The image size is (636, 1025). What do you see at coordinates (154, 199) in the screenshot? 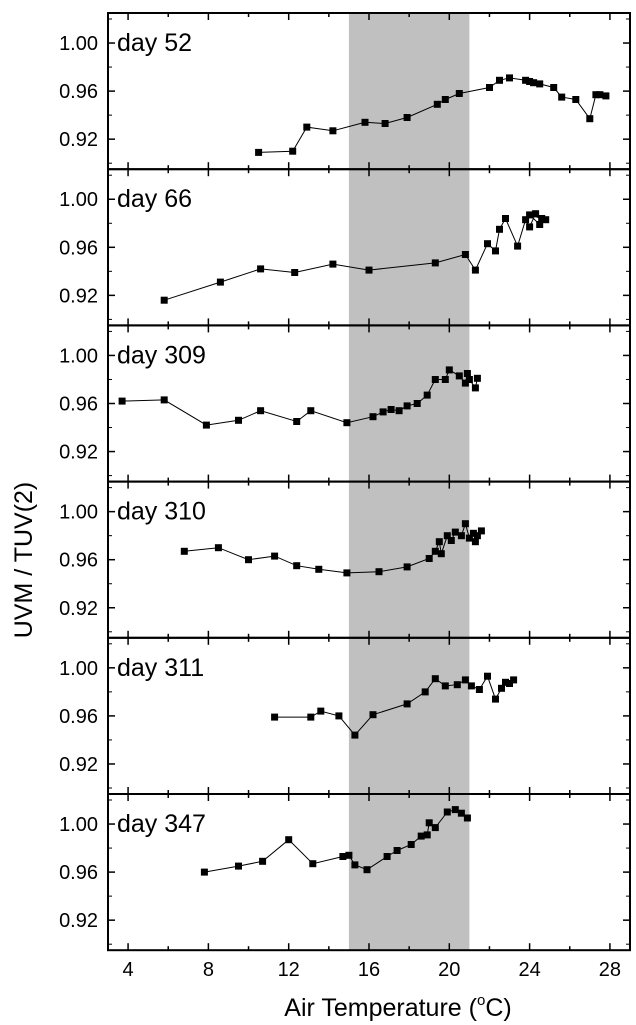
I see `panel-label: day 66` at bounding box center [154, 199].